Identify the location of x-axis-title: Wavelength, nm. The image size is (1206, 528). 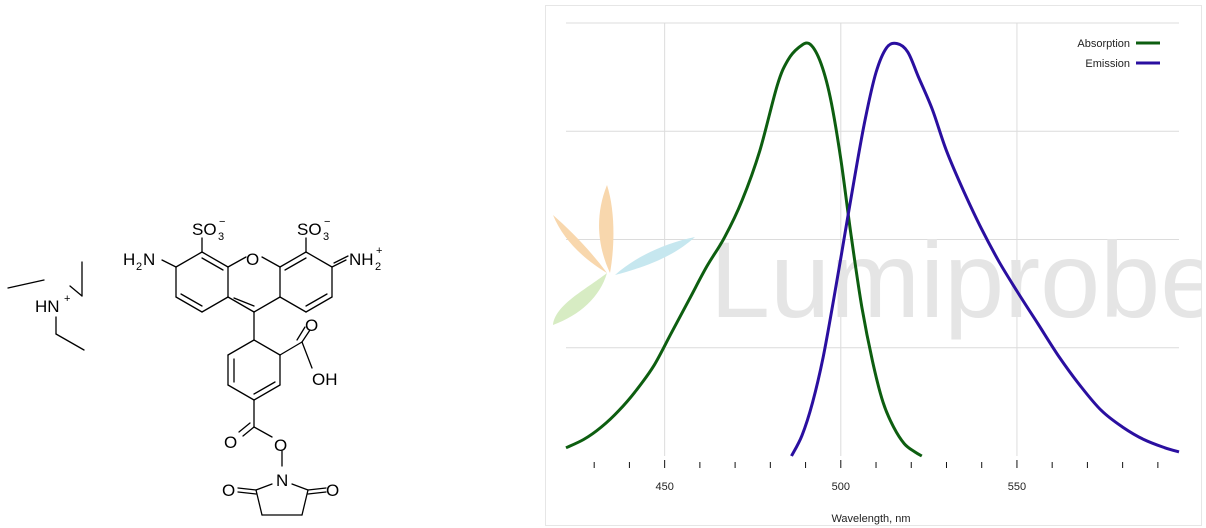
(870, 519).